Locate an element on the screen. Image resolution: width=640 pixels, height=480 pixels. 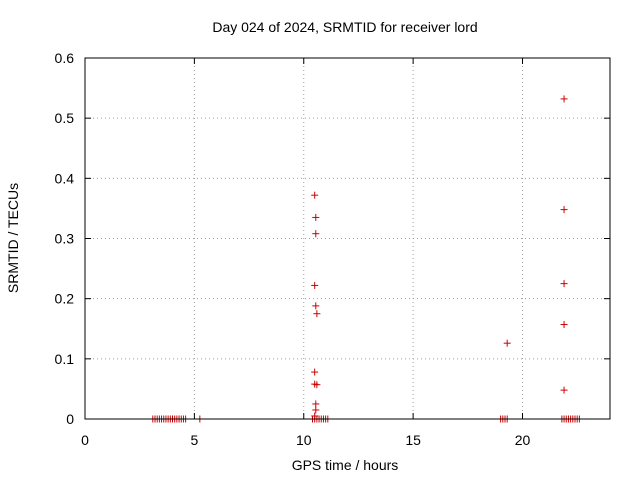
x-axis-label: GPS time / hours is located at coordinates (345, 465).